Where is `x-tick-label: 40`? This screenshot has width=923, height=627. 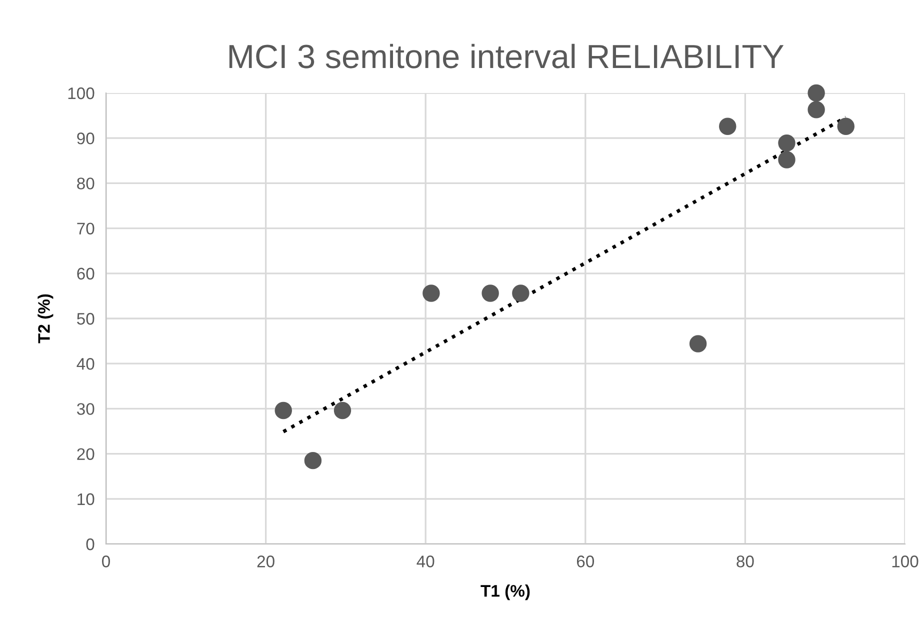
x-tick-label: 40 is located at coordinates (425, 562).